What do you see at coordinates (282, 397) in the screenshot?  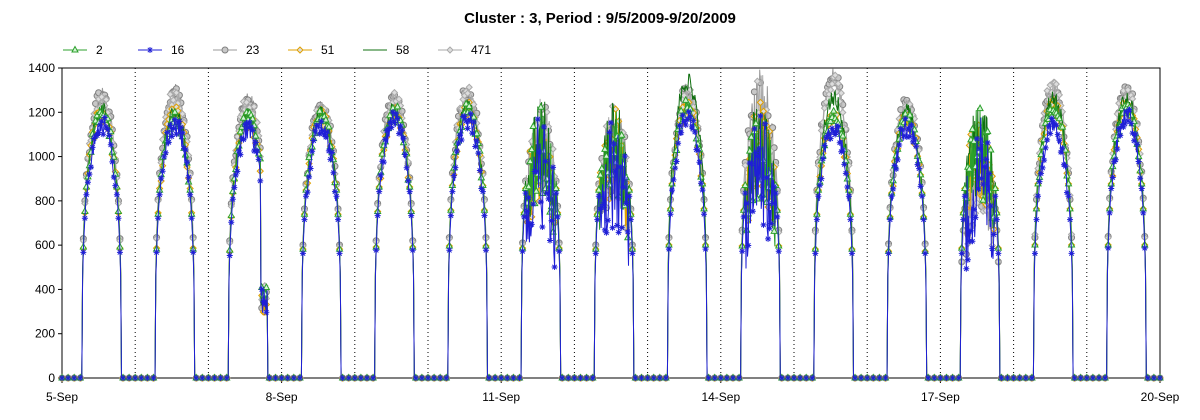 I see `x-tick-label: 8-Sep` at bounding box center [282, 397].